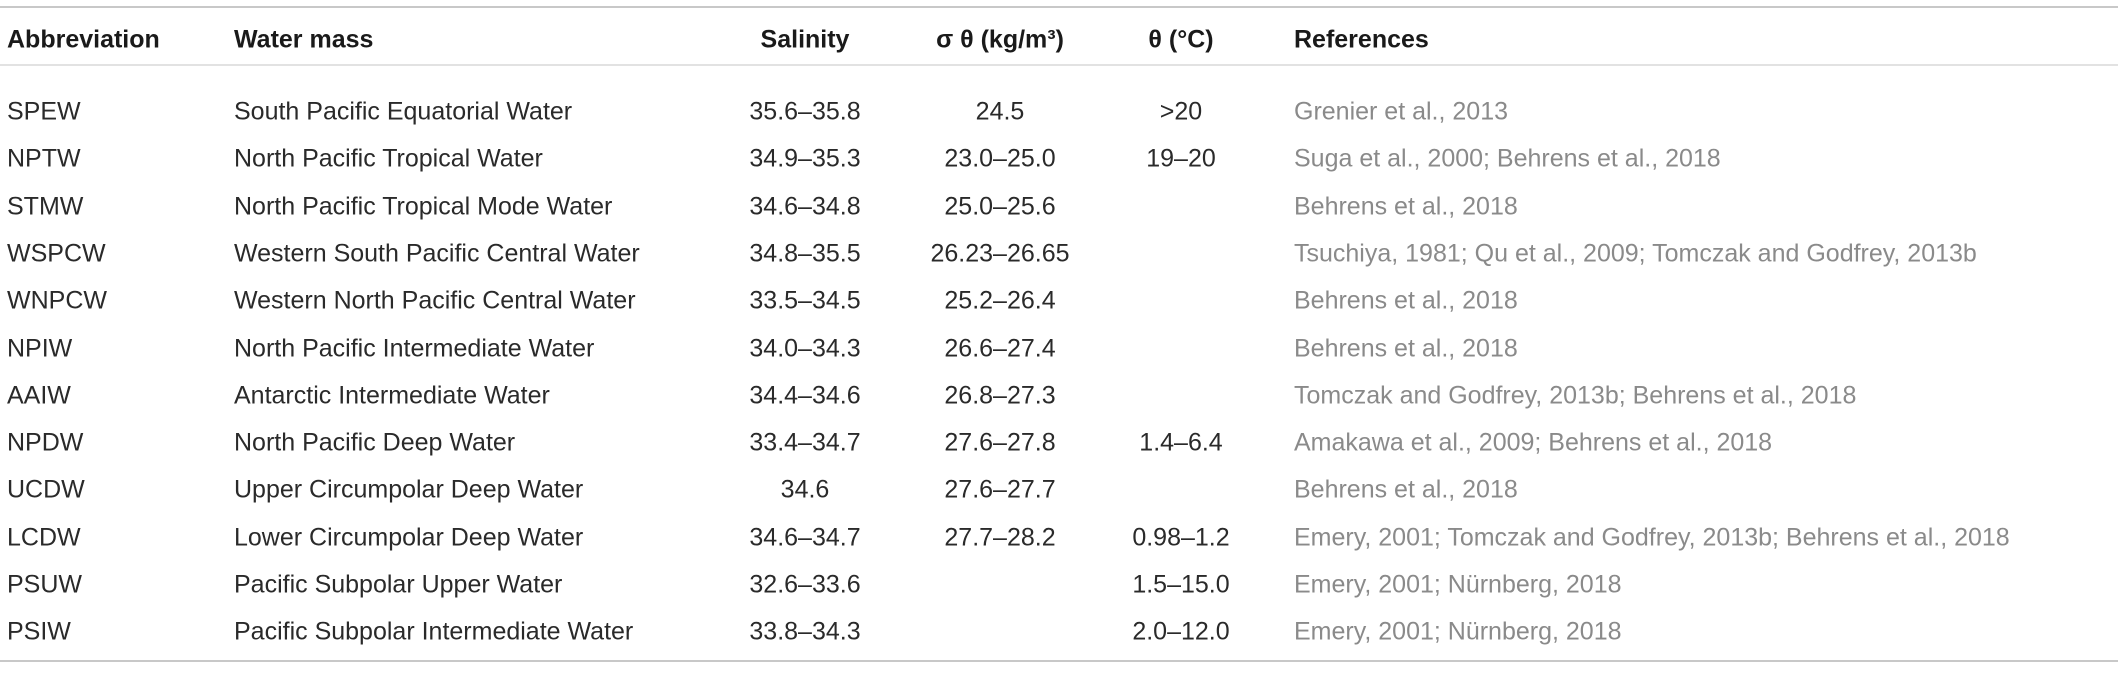  I want to click on cell-abbreviation: WSPCW, so click(56, 253).